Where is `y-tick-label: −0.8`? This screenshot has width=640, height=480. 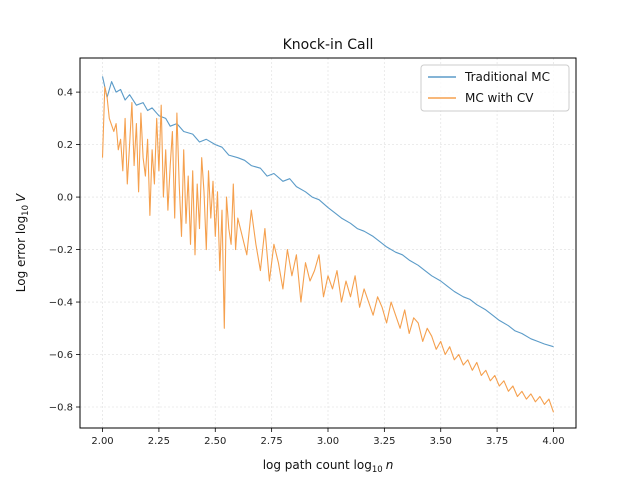
y-tick-label: −0.8 is located at coordinates (61, 408).